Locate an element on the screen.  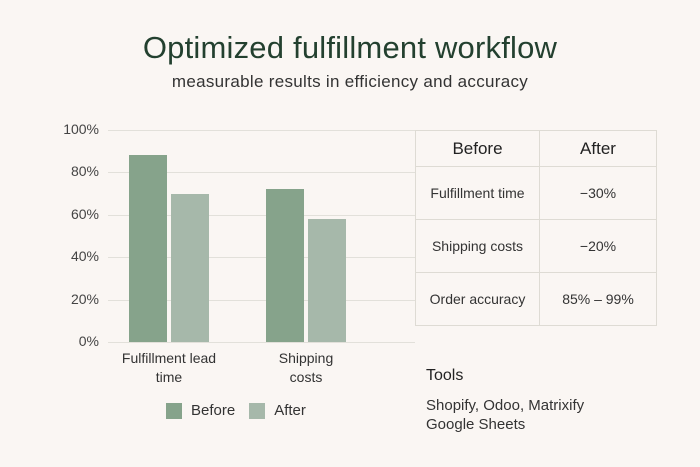
legend-swatch-before is located at coordinates (174, 410).